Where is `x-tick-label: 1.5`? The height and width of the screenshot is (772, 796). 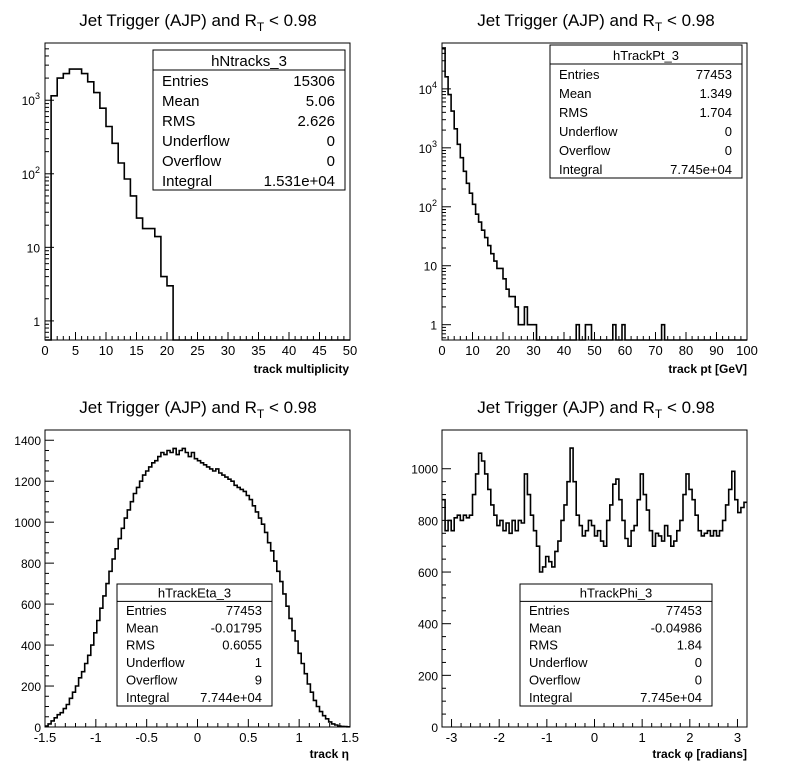
x-tick-label: 1.5 is located at coordinates (350, 737).